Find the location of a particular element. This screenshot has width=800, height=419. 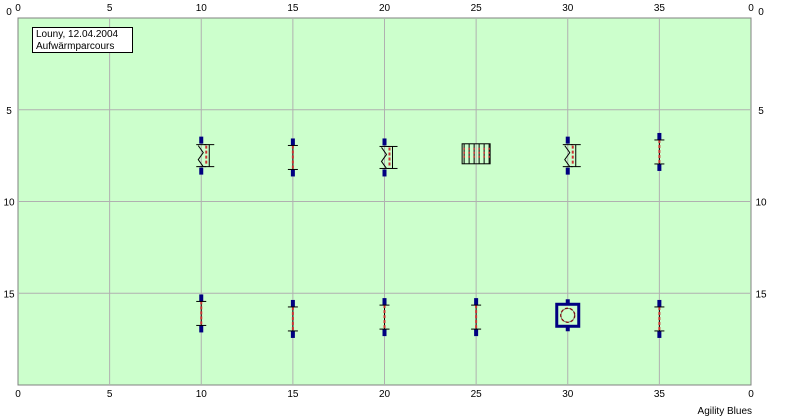

x-tick-label-top: 20 is located at coordinates (385, 8).